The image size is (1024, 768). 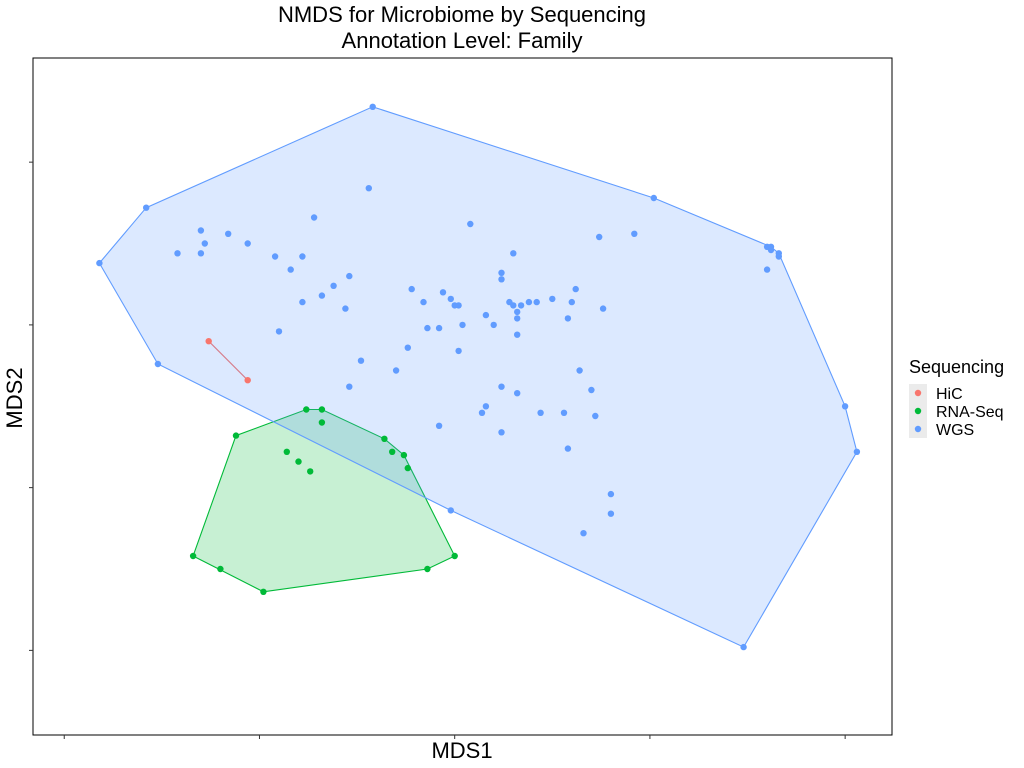 What do you see at coordinates (918, 411) in the screenshot?
I see `legend-marker-rna-seq` at bounding box center [918, 411].